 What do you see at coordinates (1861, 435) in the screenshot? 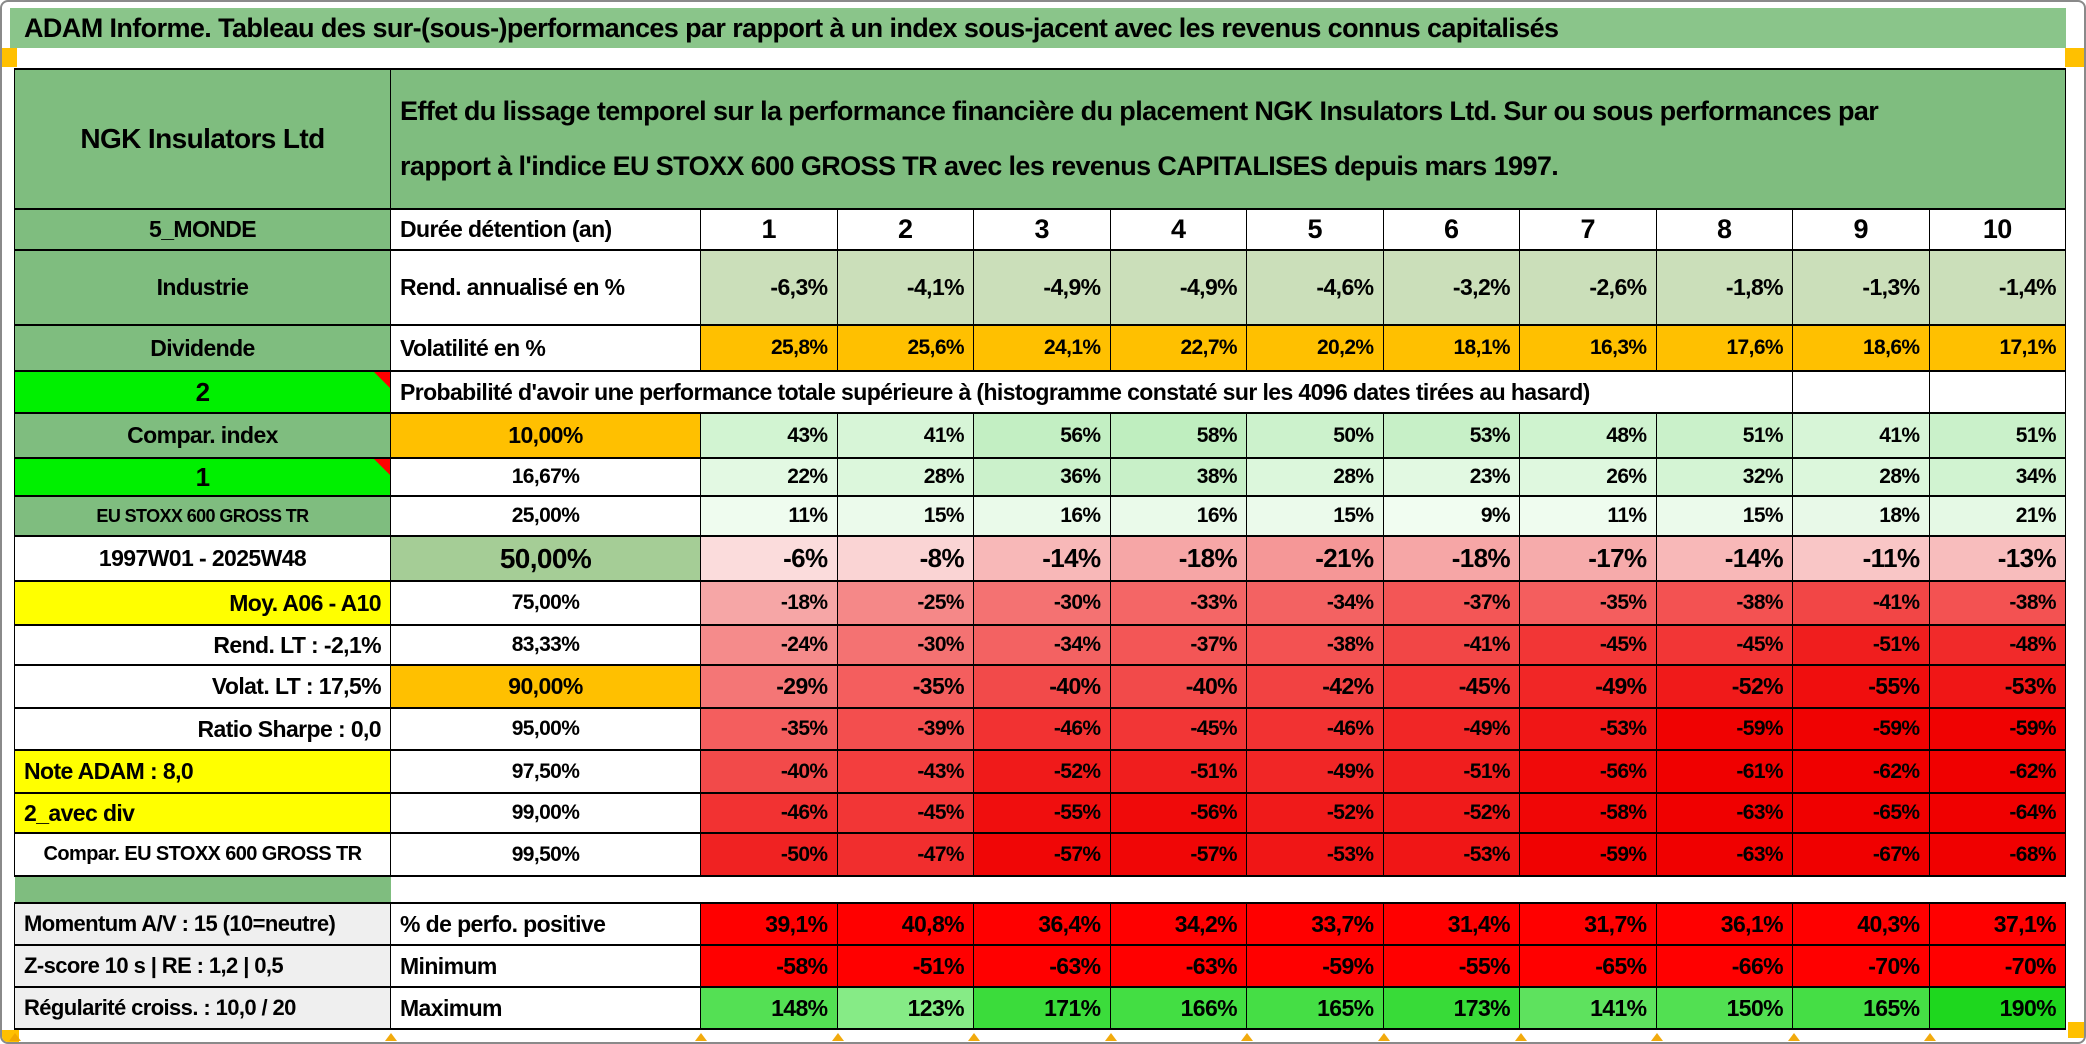
I see `p10-value-9: 41%` at bounding box center [1861, 435].